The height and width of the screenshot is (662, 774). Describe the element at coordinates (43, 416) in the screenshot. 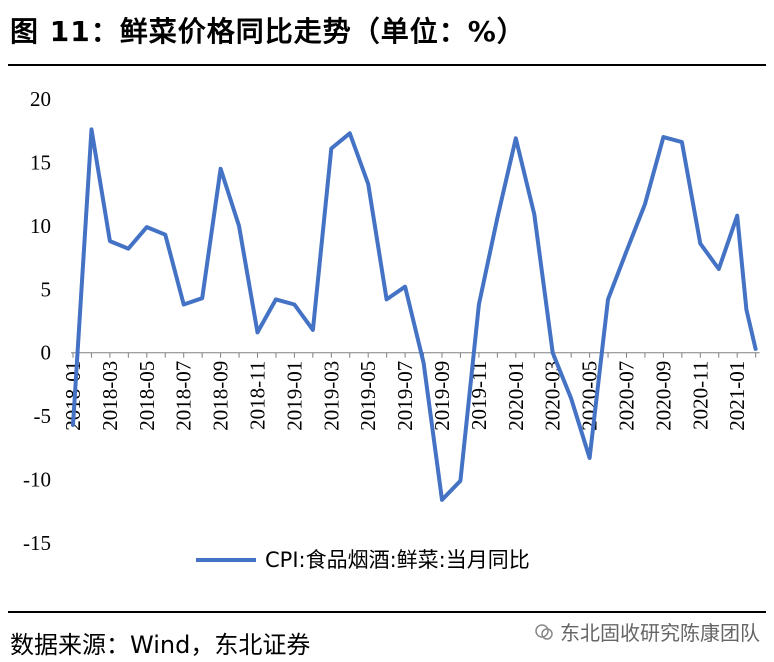

I see `y-tick-label: -5` at that location.